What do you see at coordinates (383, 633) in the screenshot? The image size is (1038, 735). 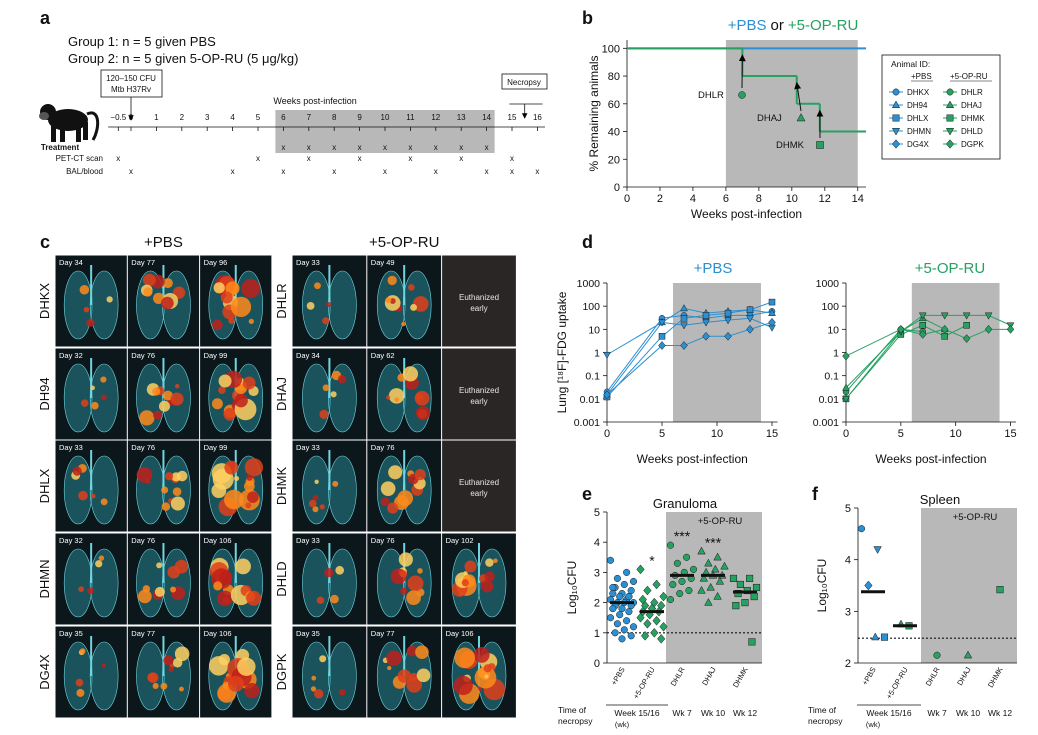 I see `day-label: Day 77` at bounding box center [383, 633].